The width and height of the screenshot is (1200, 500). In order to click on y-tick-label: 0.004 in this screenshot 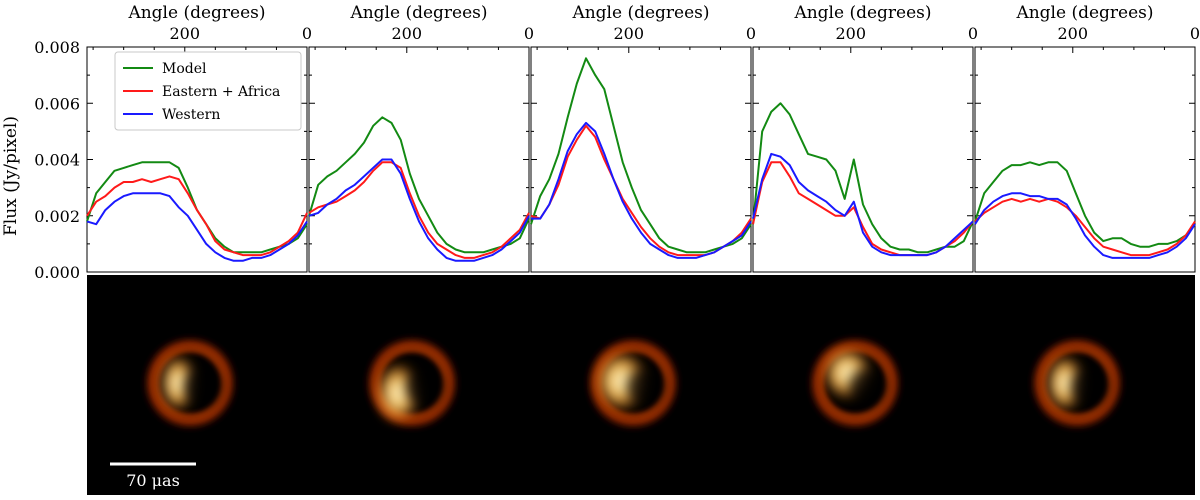, I will do `click(57, 160)`.